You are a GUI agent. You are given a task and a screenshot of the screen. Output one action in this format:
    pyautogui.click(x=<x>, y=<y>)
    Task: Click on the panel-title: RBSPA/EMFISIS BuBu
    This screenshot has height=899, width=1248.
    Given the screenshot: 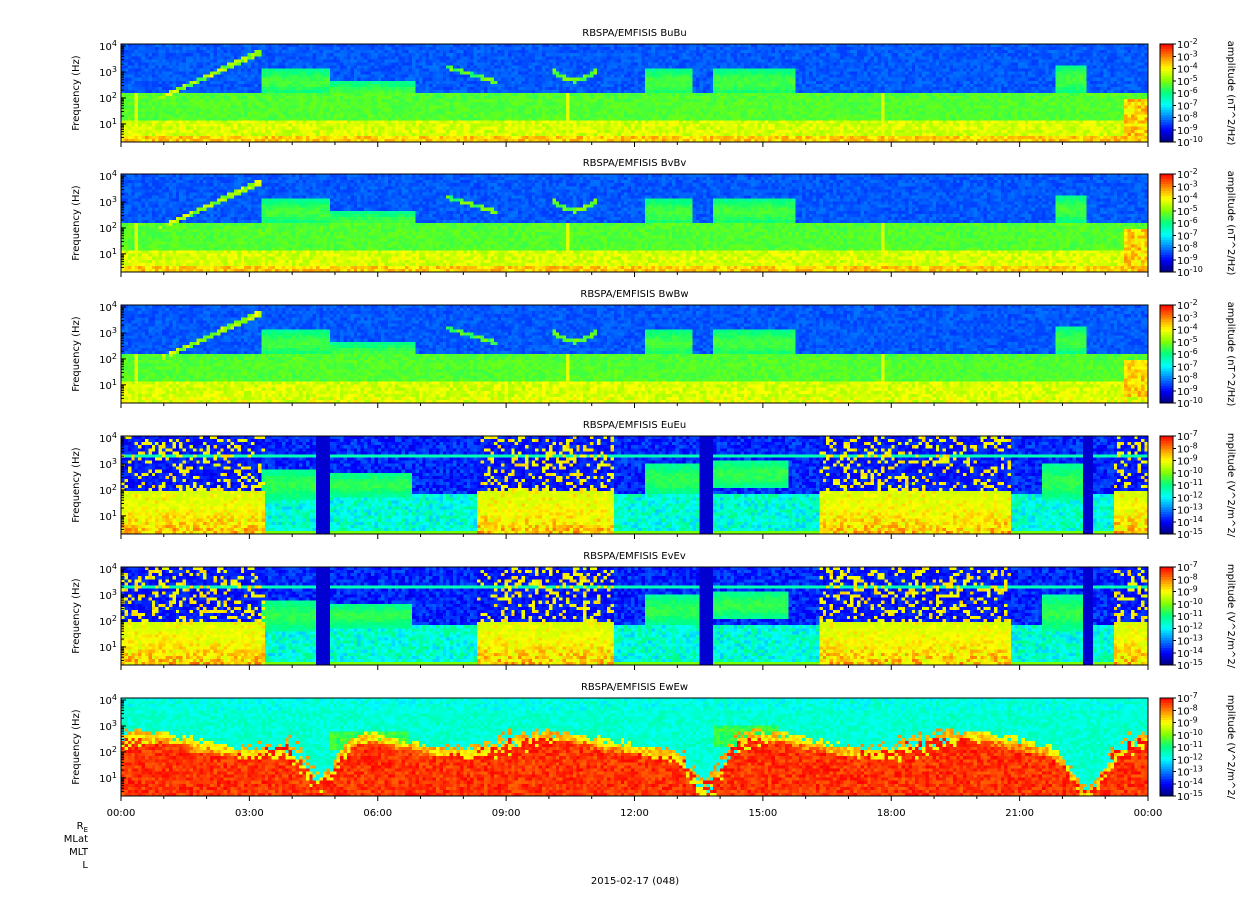 What is the action you would take?
    pyautogui.click(x=634, y=33)
    